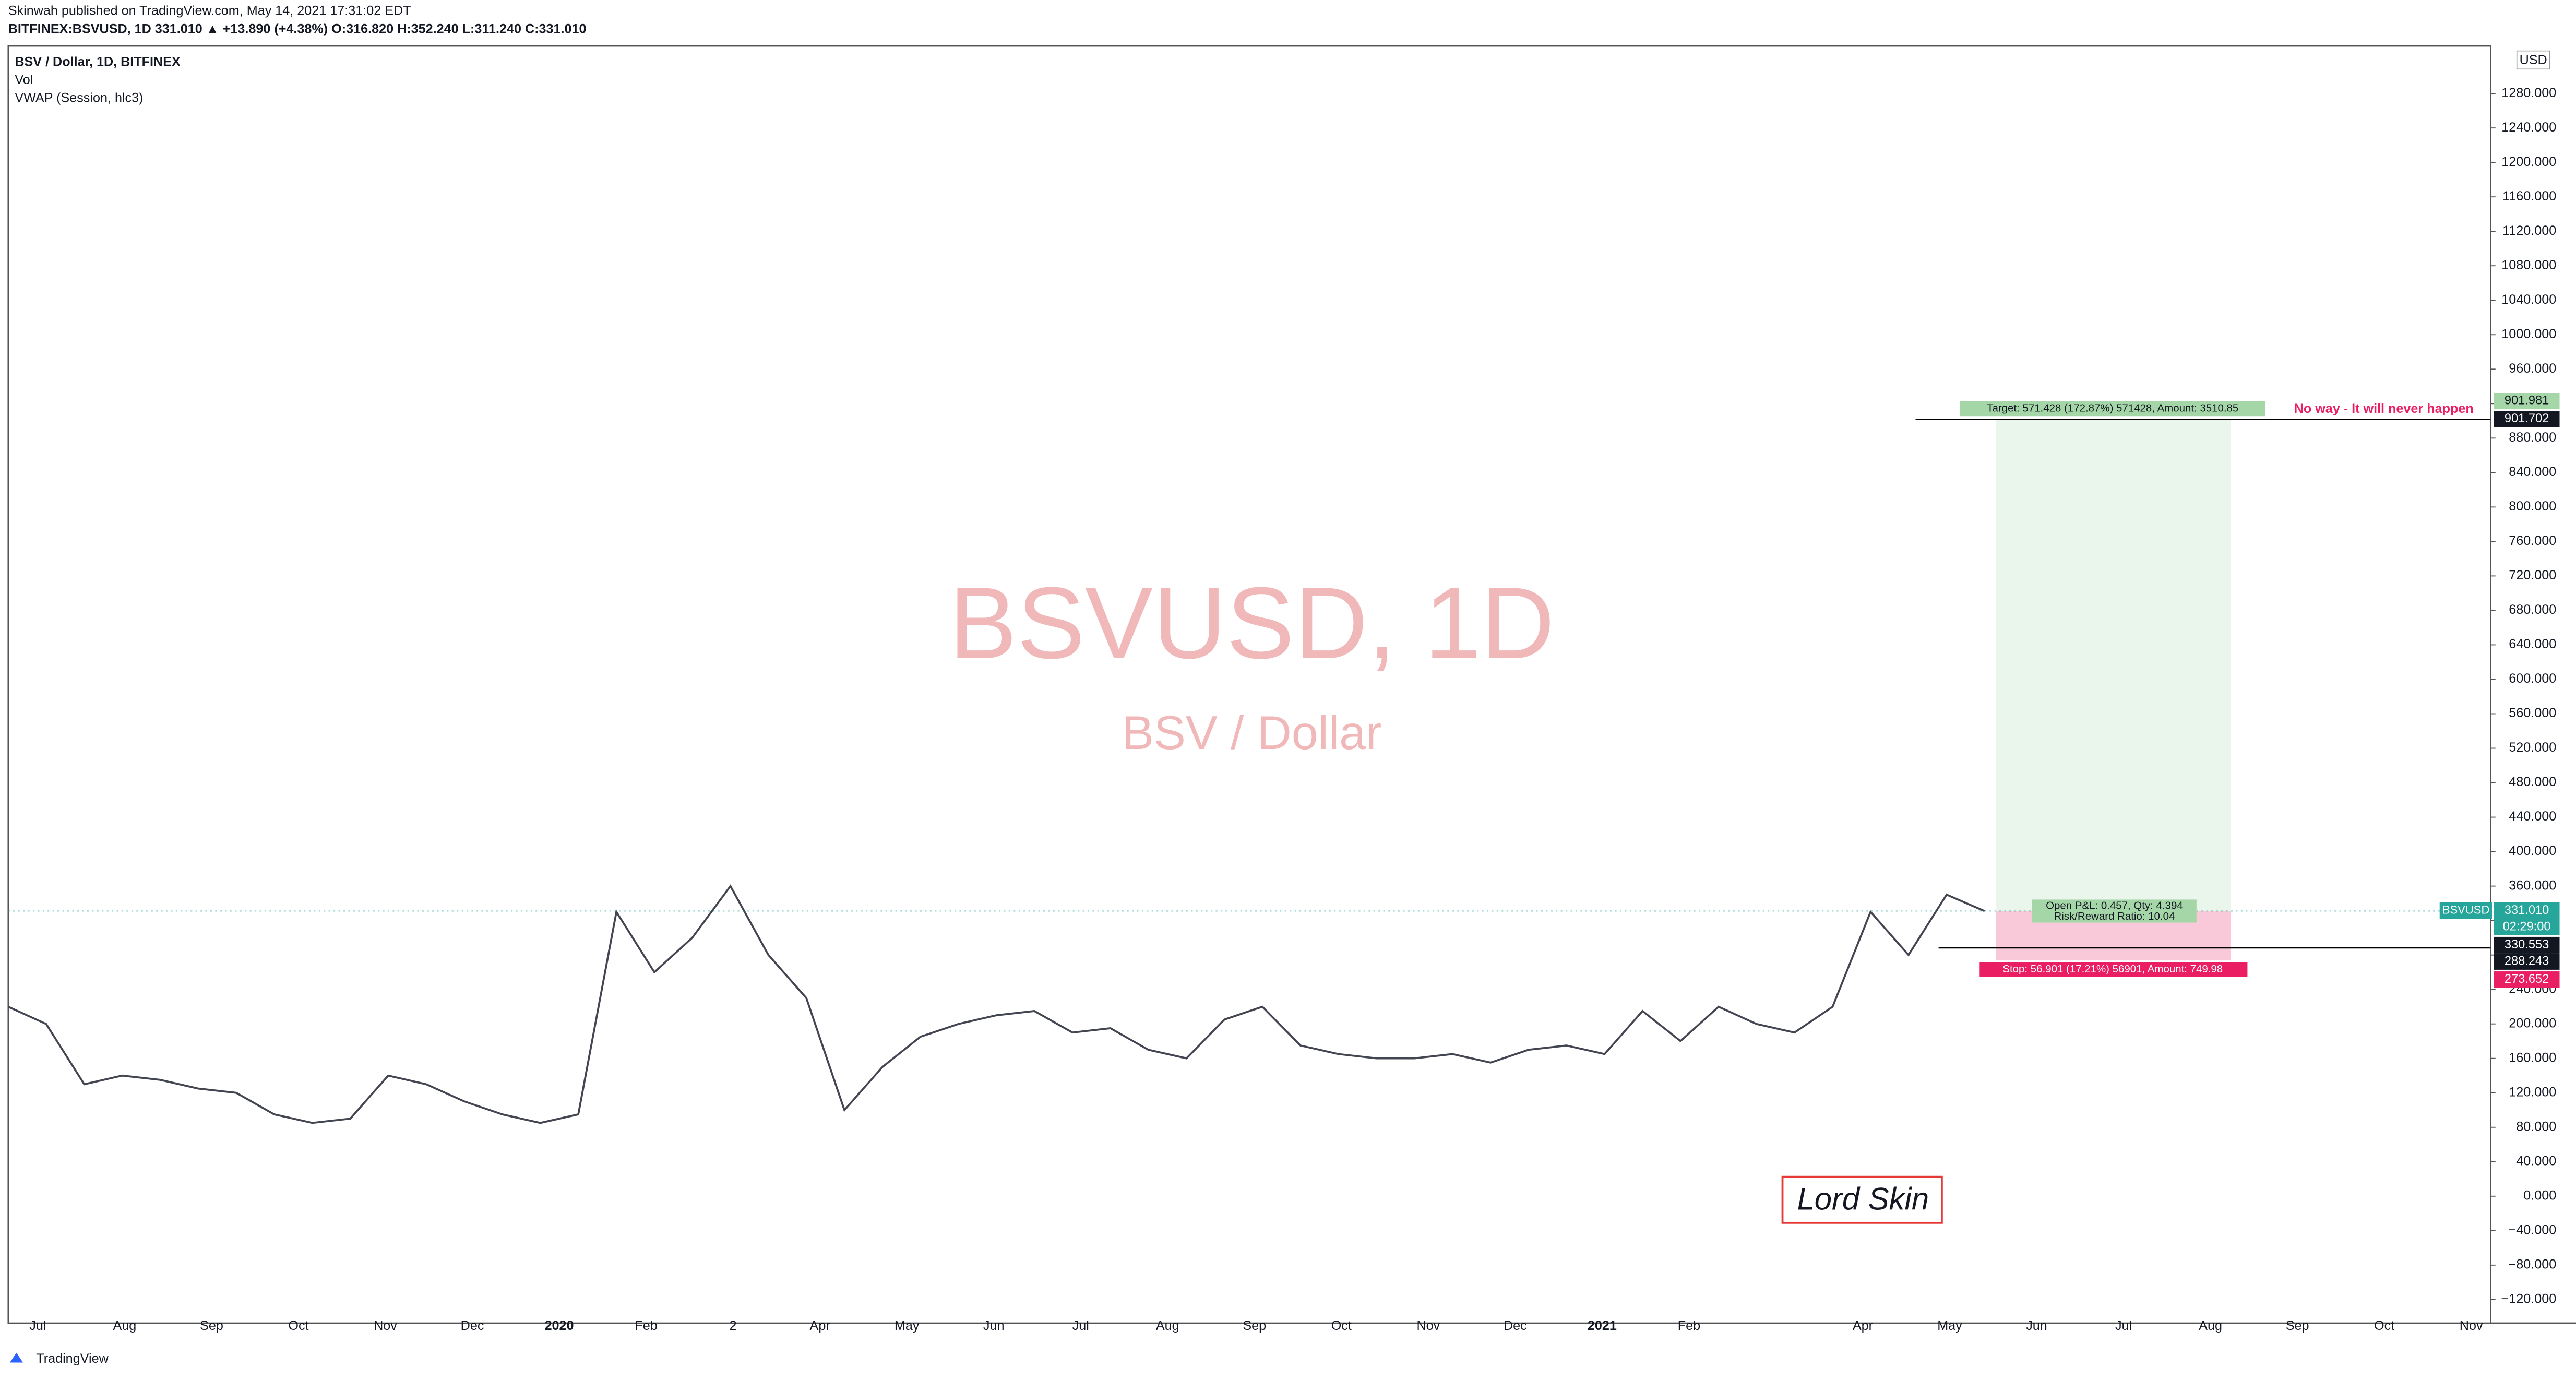  I want to click on legend-item: Vol, so click(24, 80).